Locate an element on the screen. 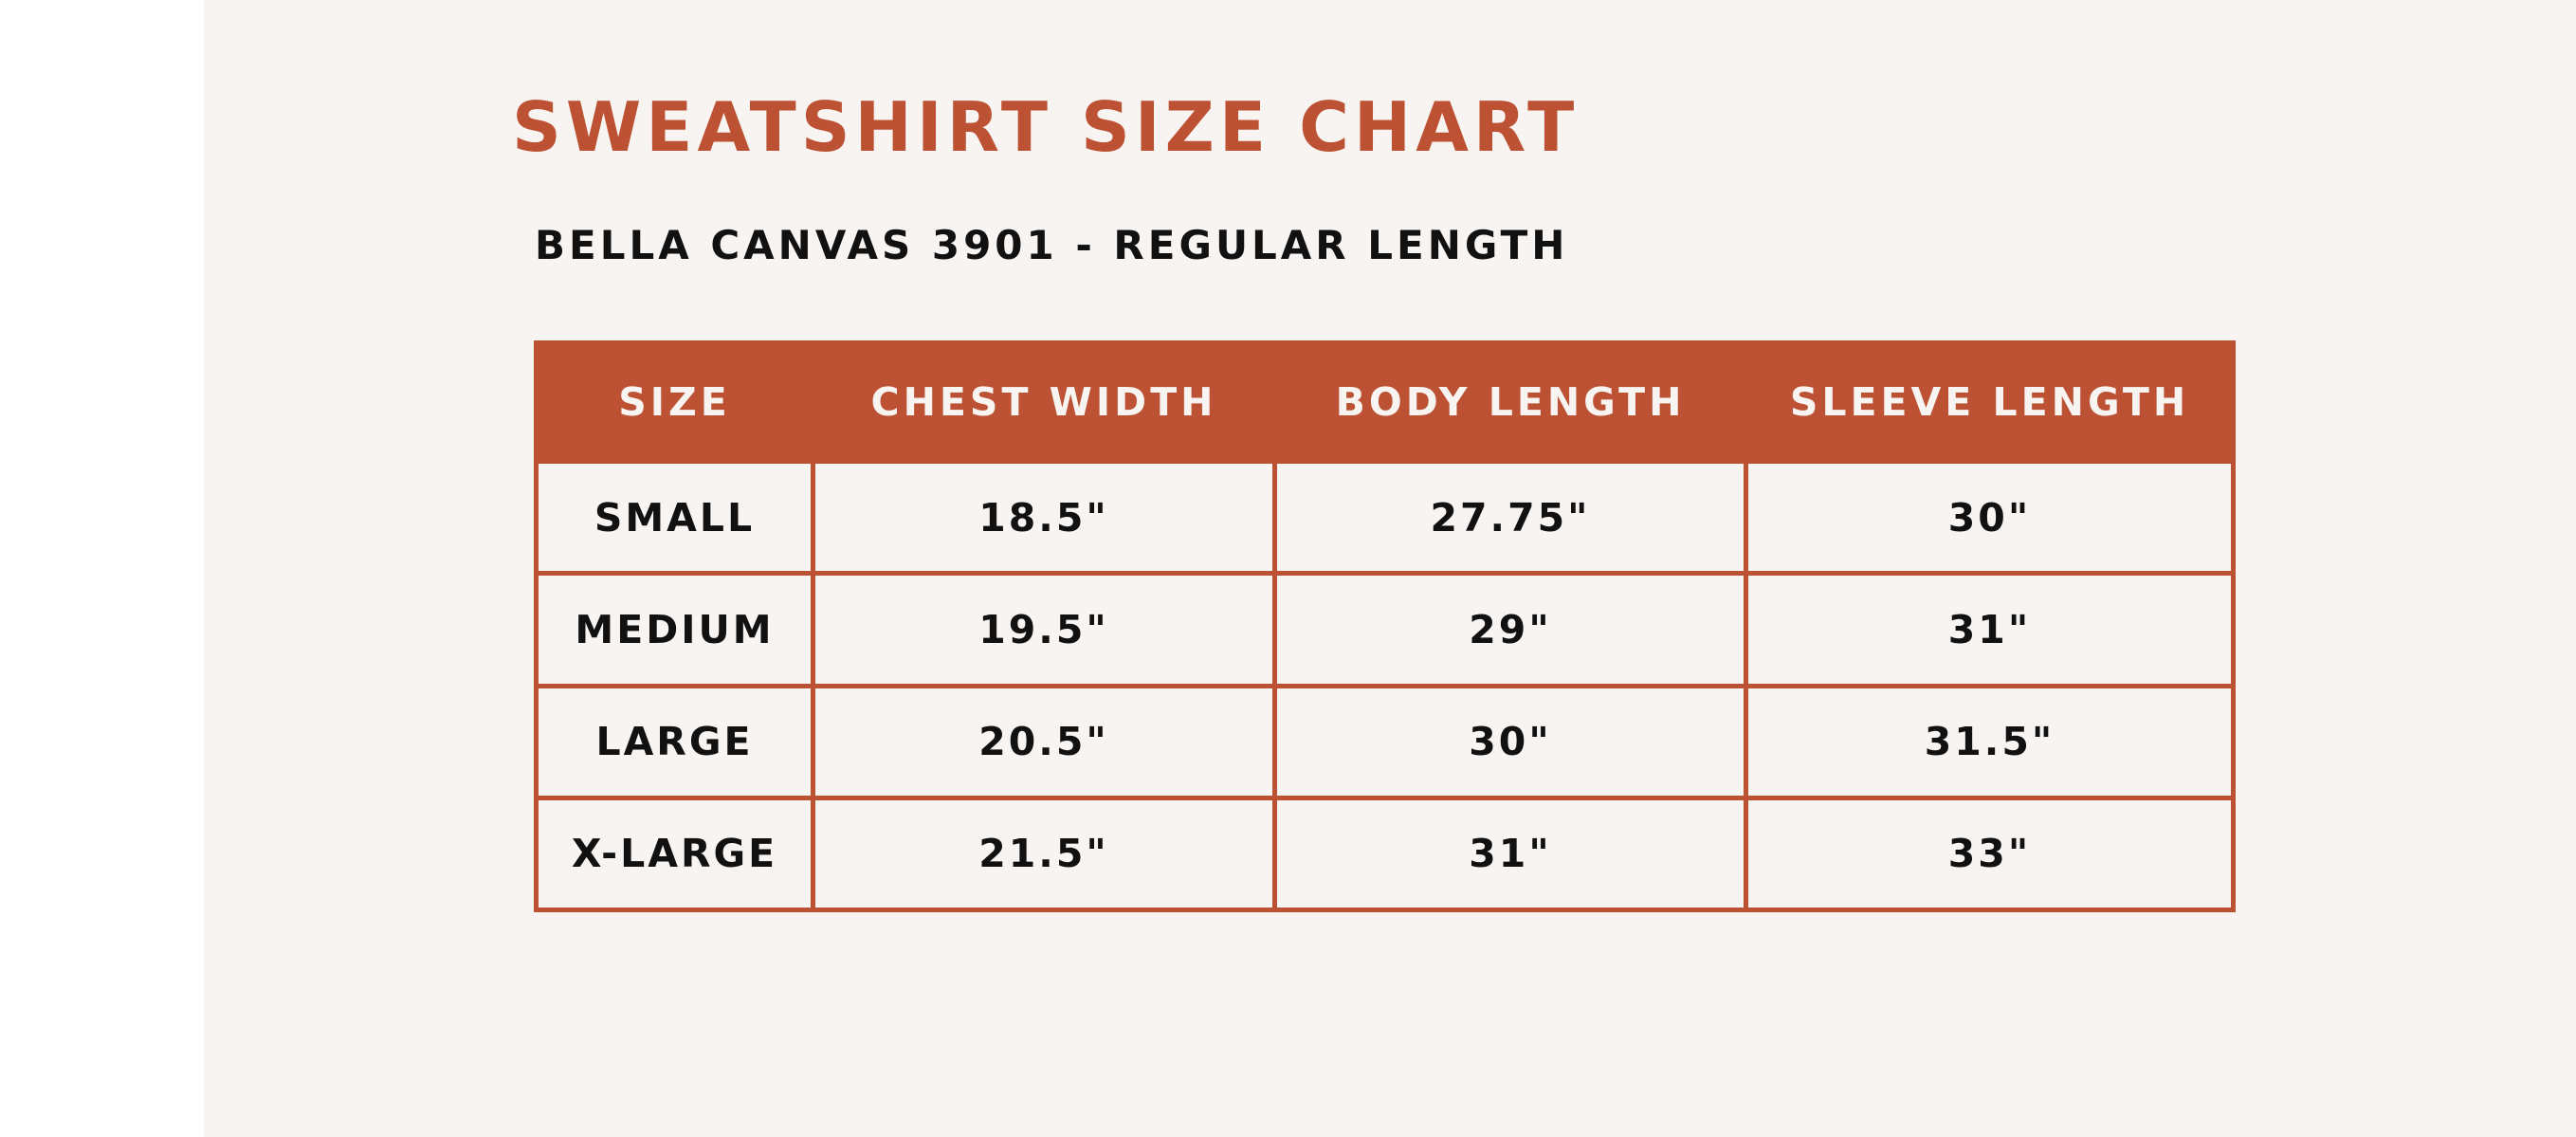  table-row: LARGE 20.5" 30" 31.5" is located at coordinates (1385, 741).